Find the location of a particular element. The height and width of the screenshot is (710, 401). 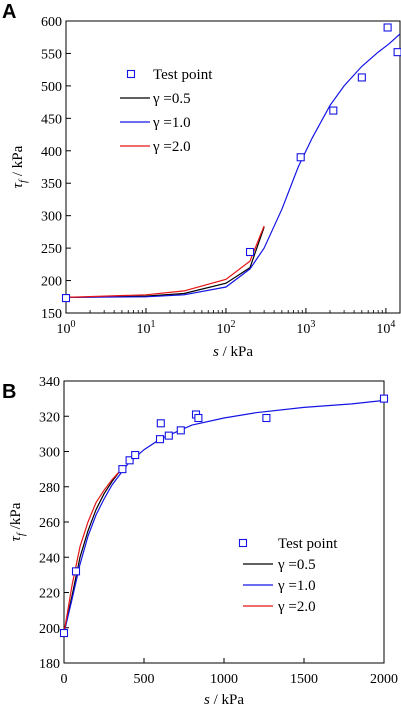

y-tick-label: 220 is located at coordinates (49, 594).